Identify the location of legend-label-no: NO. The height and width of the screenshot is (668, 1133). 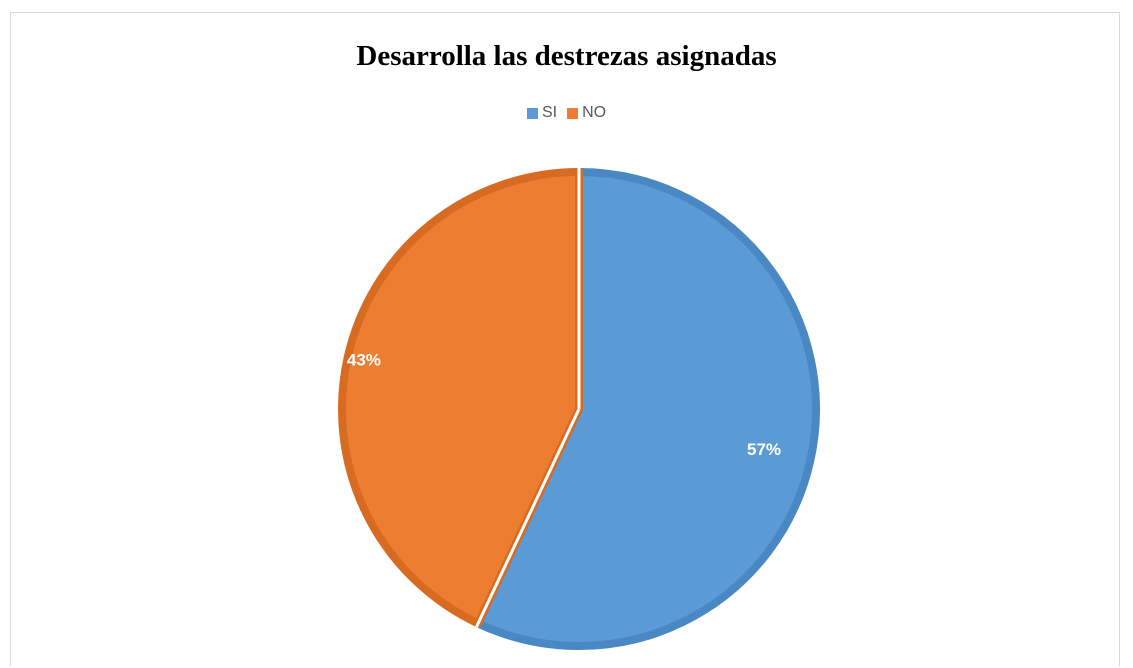
(594, 112).